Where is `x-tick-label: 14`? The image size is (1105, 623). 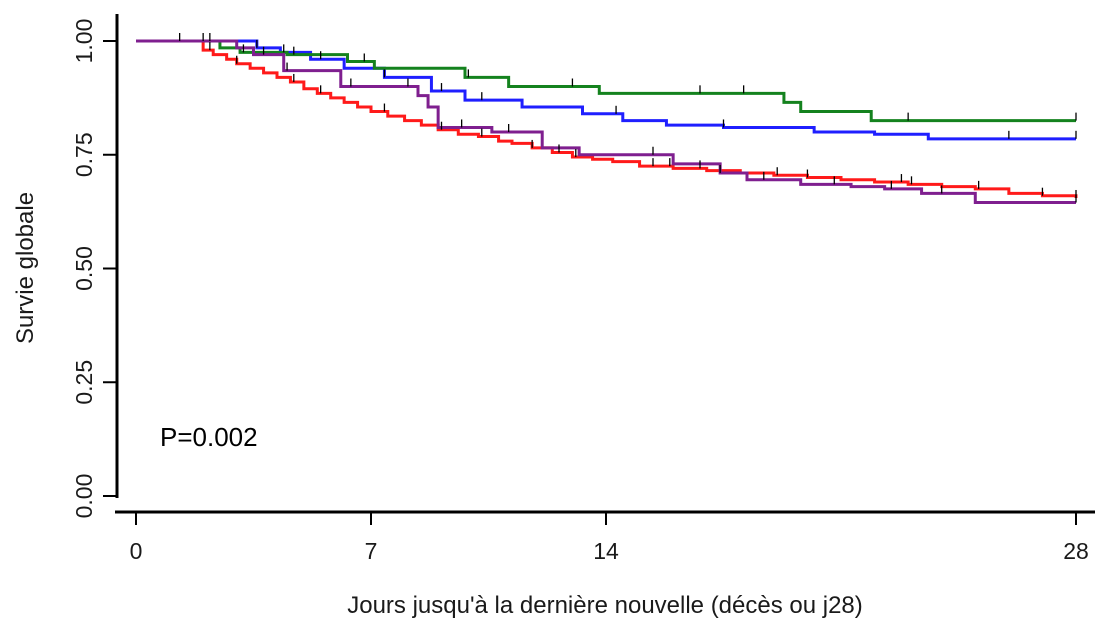
x-tick-label: 14 is located at coordinates (606, 551).